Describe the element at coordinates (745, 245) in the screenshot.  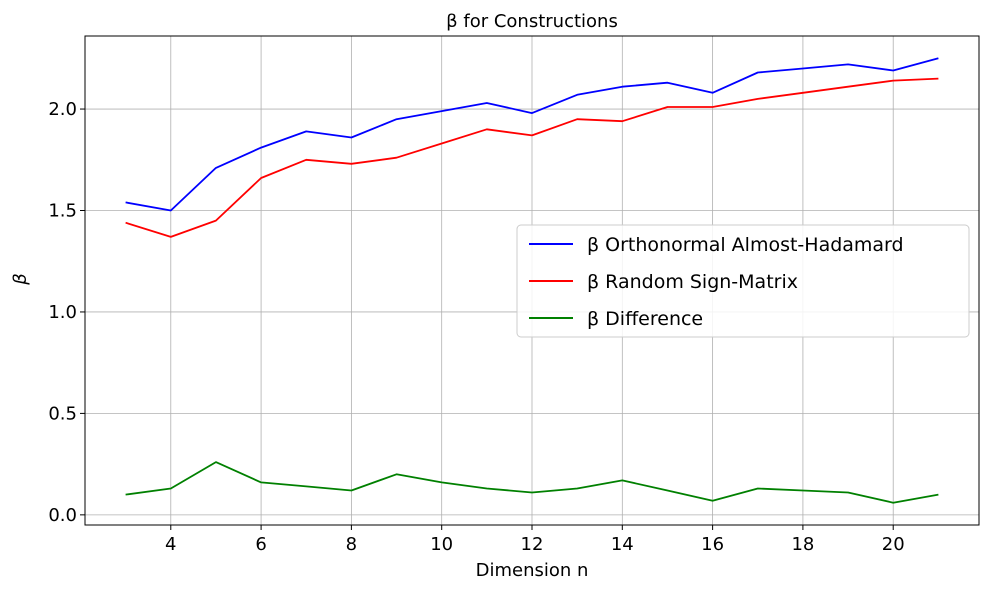
I see `legend-label: β Orthonormal Almost-Hadamard` at that location.